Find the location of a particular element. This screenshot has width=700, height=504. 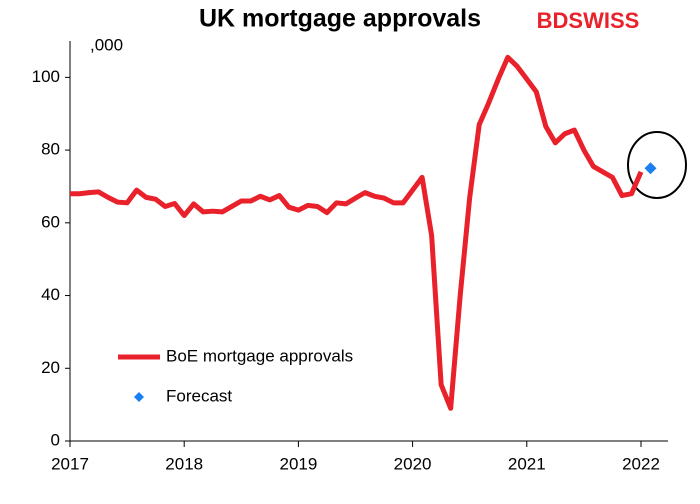

x-tick-label: 2021 is located at coordinates (527, 463).